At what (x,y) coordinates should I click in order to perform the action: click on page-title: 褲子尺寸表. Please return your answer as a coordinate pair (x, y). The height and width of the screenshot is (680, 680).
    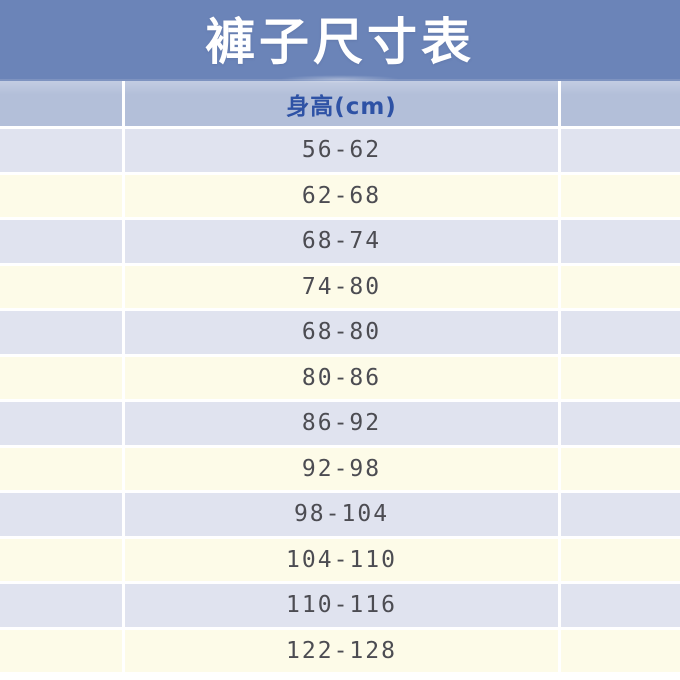
    Looking at the image, I should click on (340, 41).